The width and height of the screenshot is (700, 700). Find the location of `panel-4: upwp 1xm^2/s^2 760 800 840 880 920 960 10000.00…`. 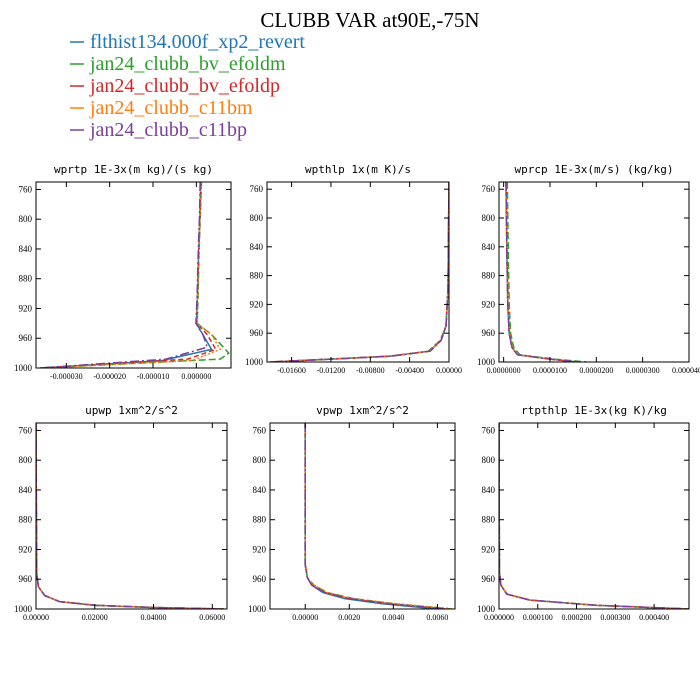

panel-4: upwp 1xm^2/s^2 760 800 840 880 920 960 10000.00… is located at coordinates (121, 513).